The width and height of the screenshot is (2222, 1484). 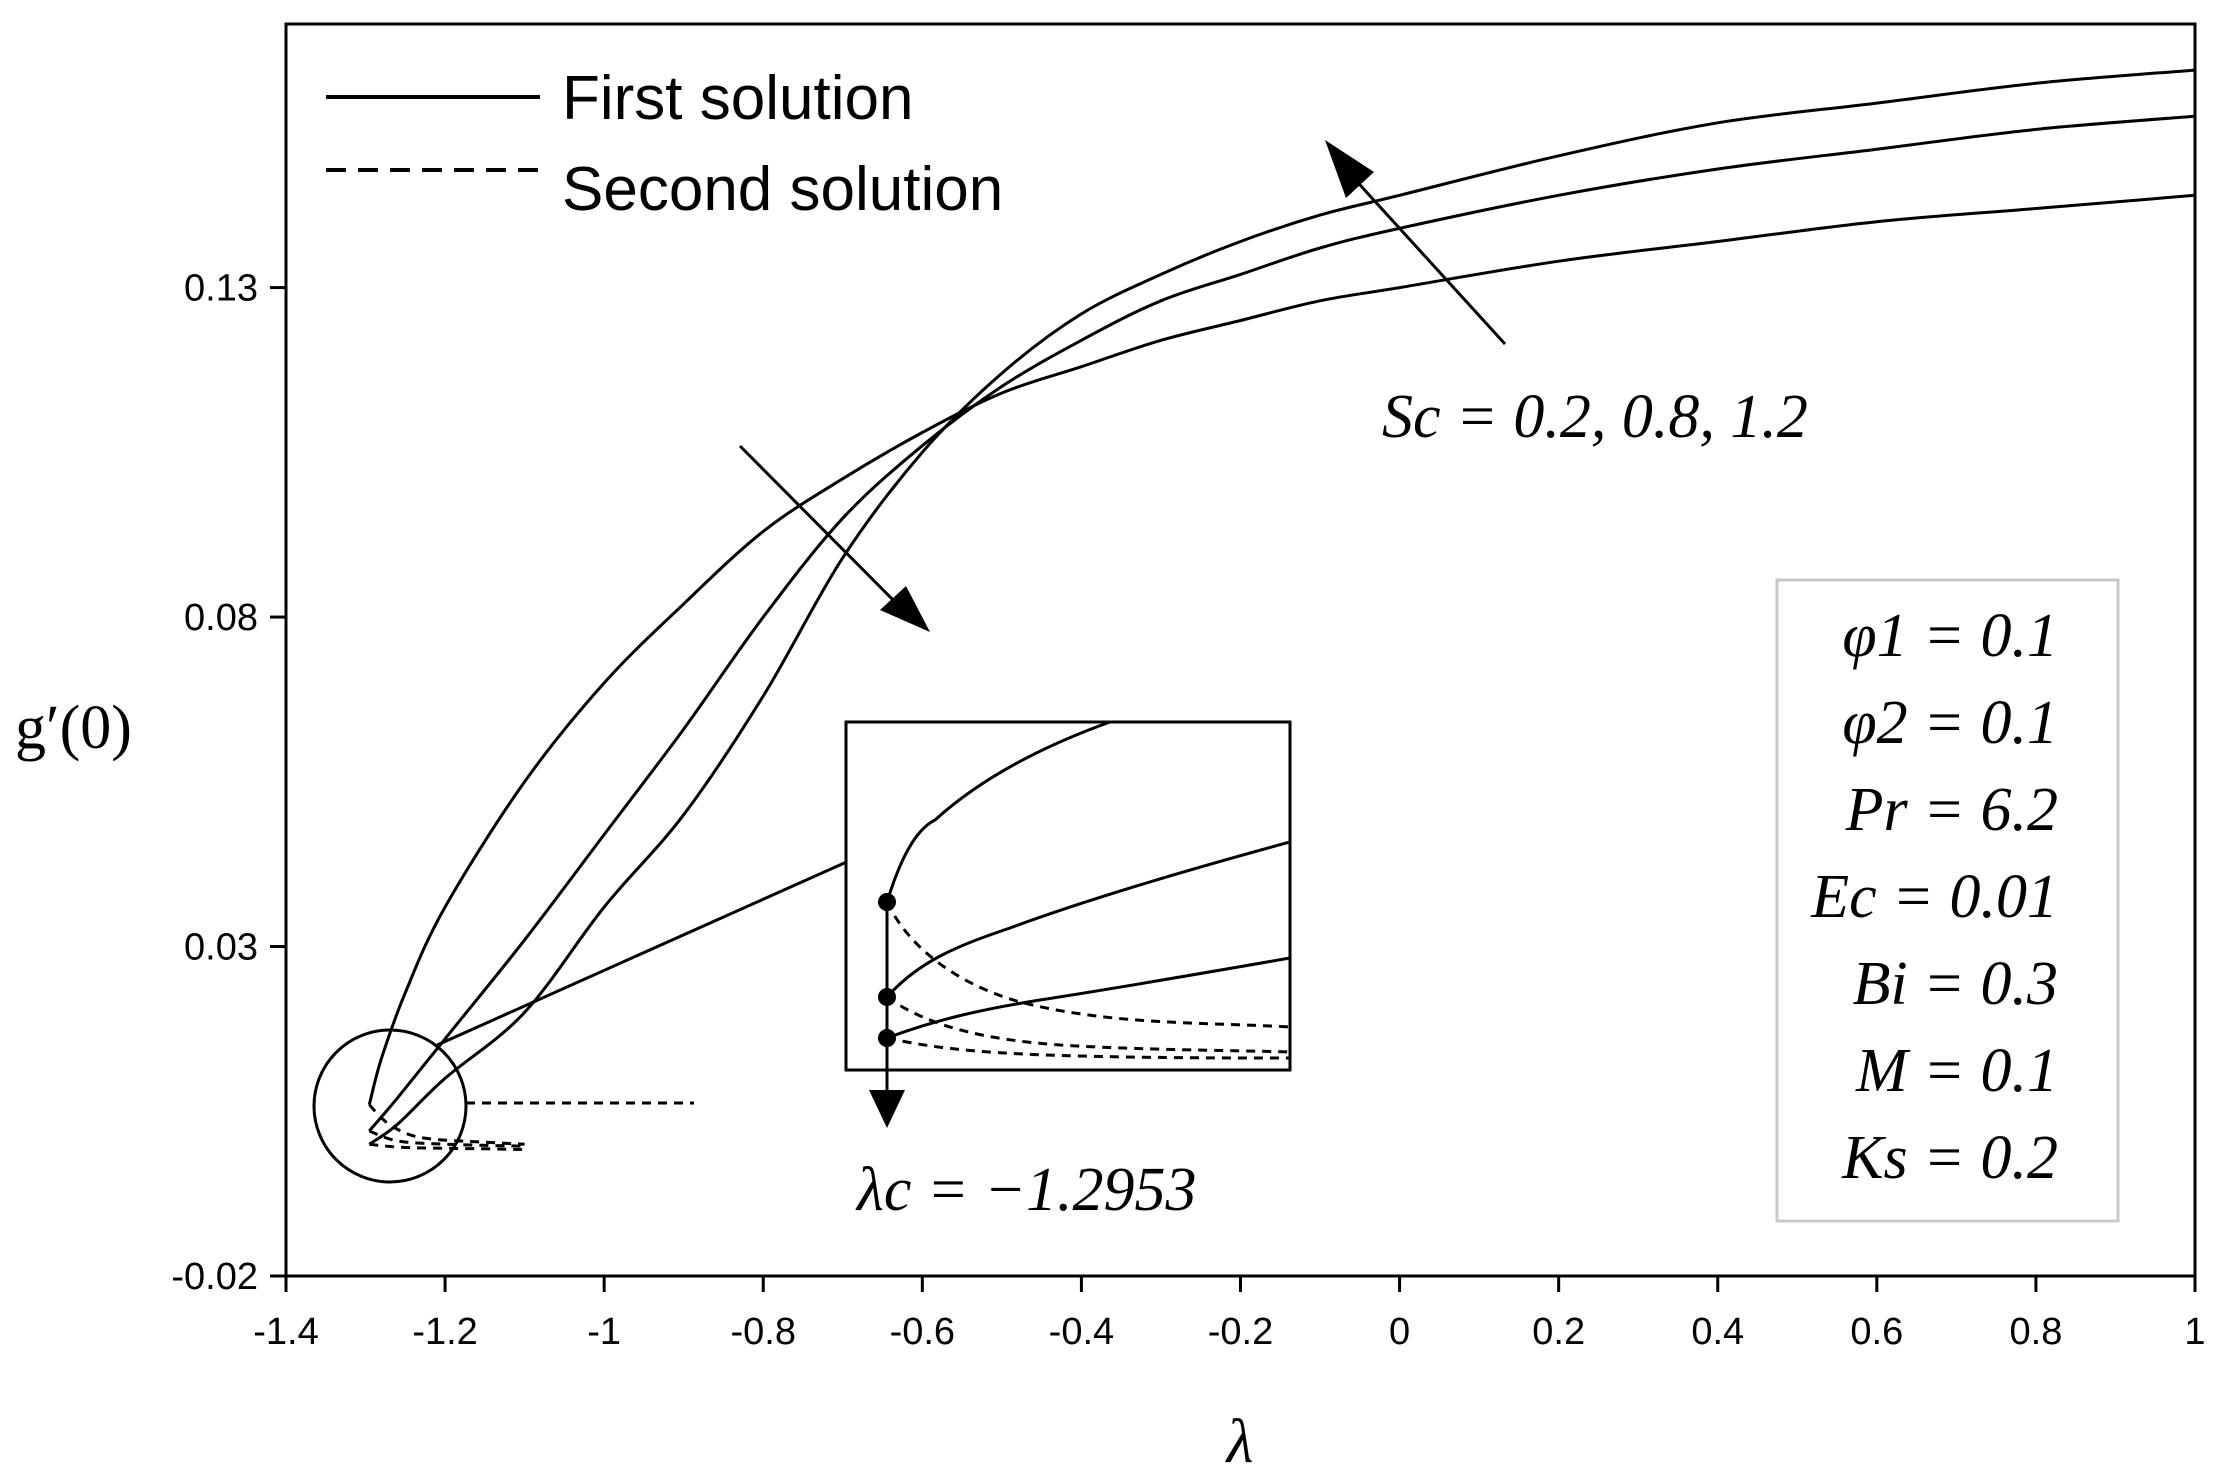 I want to click on zoom-connector-upper, so click(x=643, y=953).